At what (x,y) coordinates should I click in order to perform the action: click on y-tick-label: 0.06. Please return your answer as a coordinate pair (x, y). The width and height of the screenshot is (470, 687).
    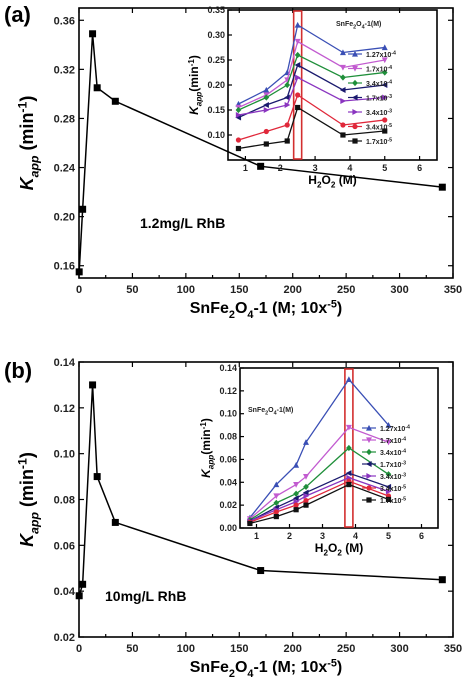
    Looking at the image, I should click on (64, 546).